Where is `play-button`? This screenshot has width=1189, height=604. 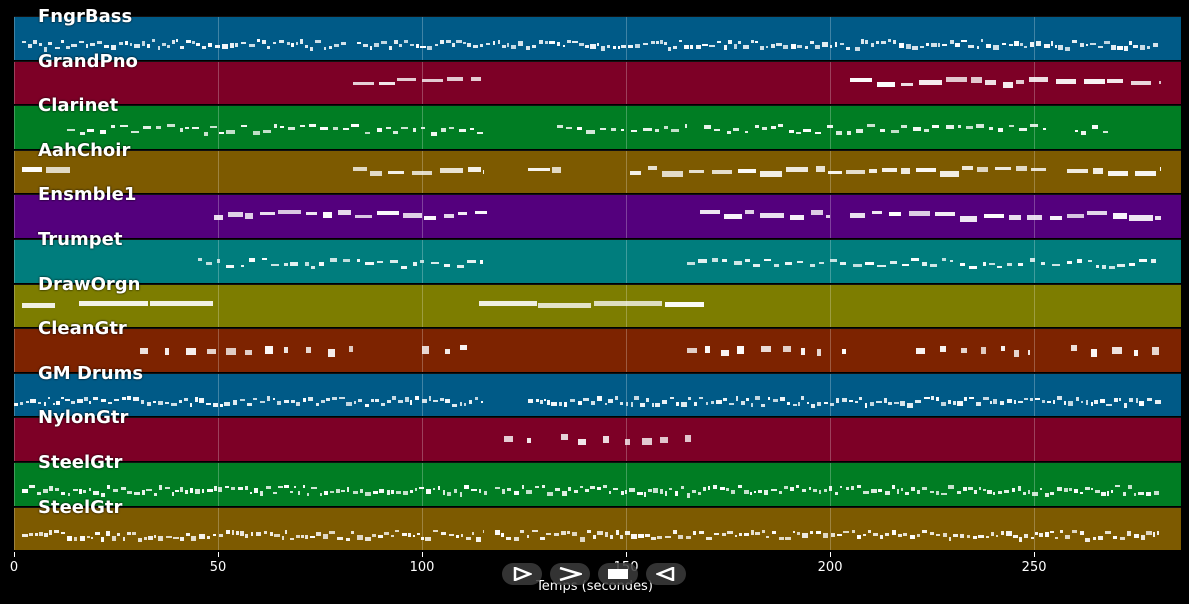
play-button is located at coordinates (522, 574).